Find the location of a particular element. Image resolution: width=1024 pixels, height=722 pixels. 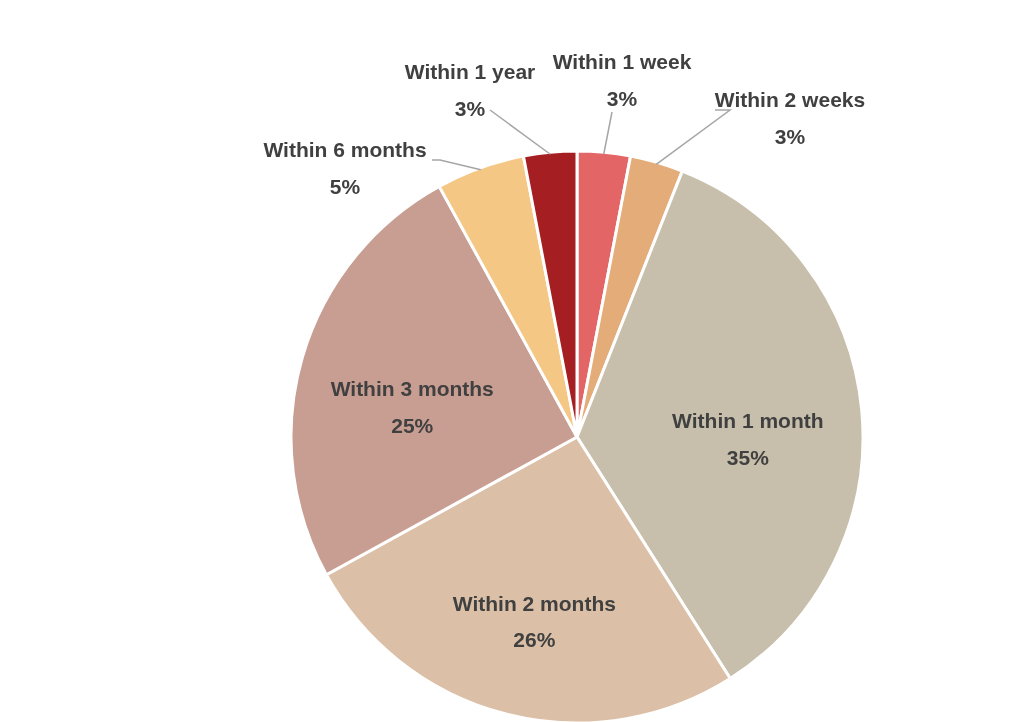

data-label: 25% is located at coordinates (412, 426).